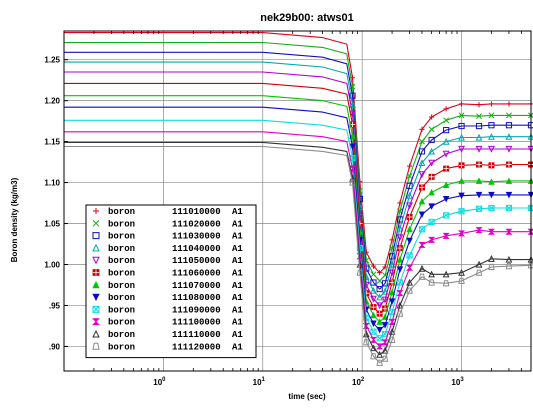  What do you see at coordinates (167, 310) in the screenshot?
I see `legend-item: boron 111090000 A1` at bounding box center [167, 310].